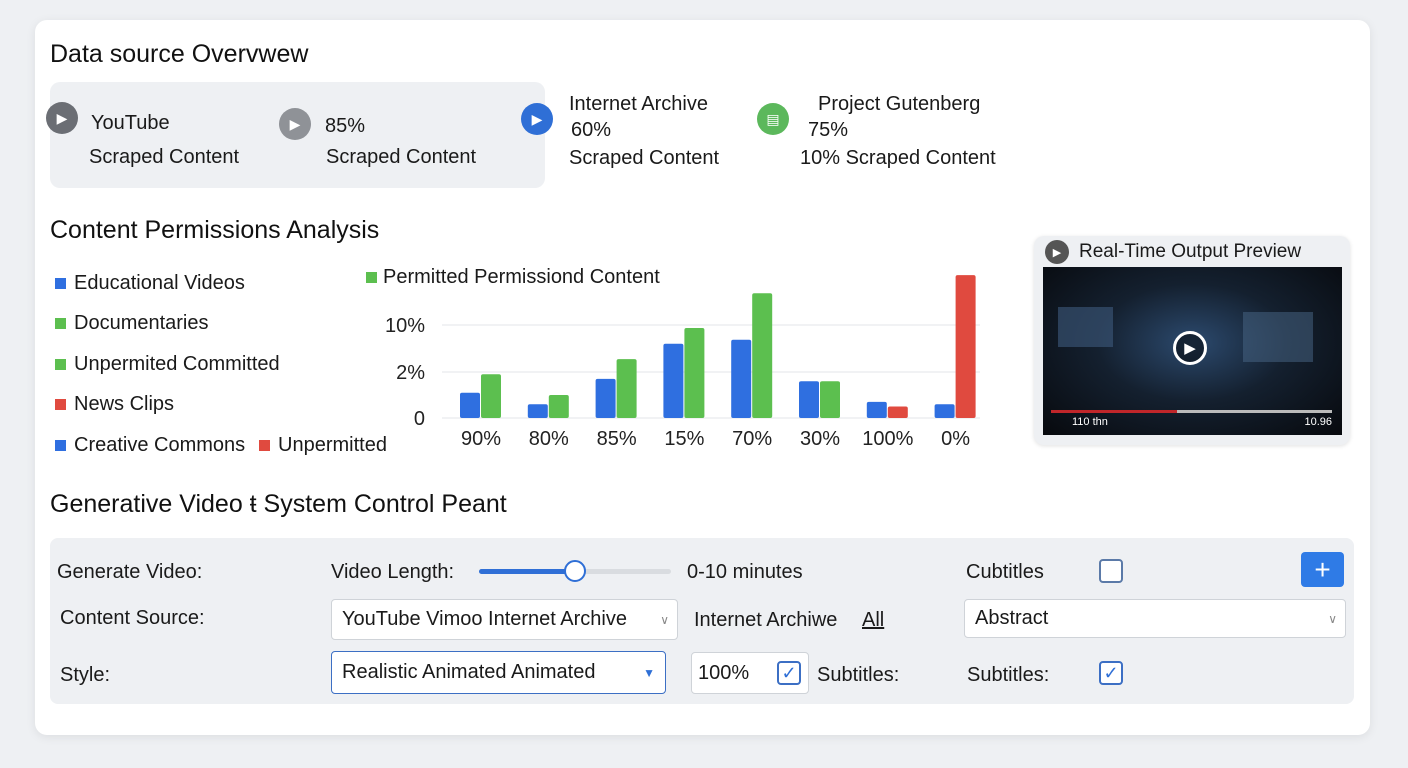  Describe the element at coordinates (1008, 675) in the screenshot. I see `subtitles-label-3: Subtitles:` at that location.